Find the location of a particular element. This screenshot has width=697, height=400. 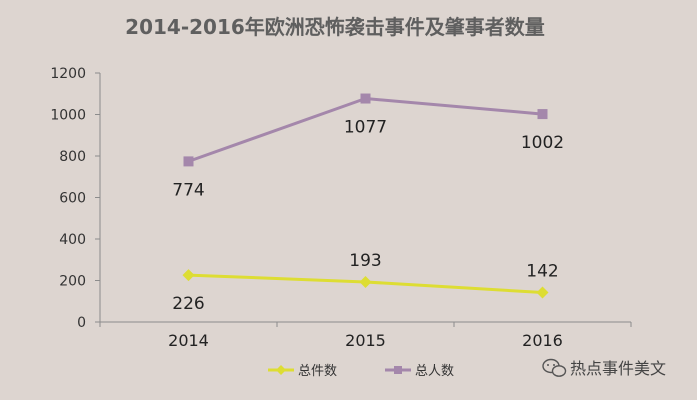

x-tick-label: 2016 is located at coordinates (542, 340).